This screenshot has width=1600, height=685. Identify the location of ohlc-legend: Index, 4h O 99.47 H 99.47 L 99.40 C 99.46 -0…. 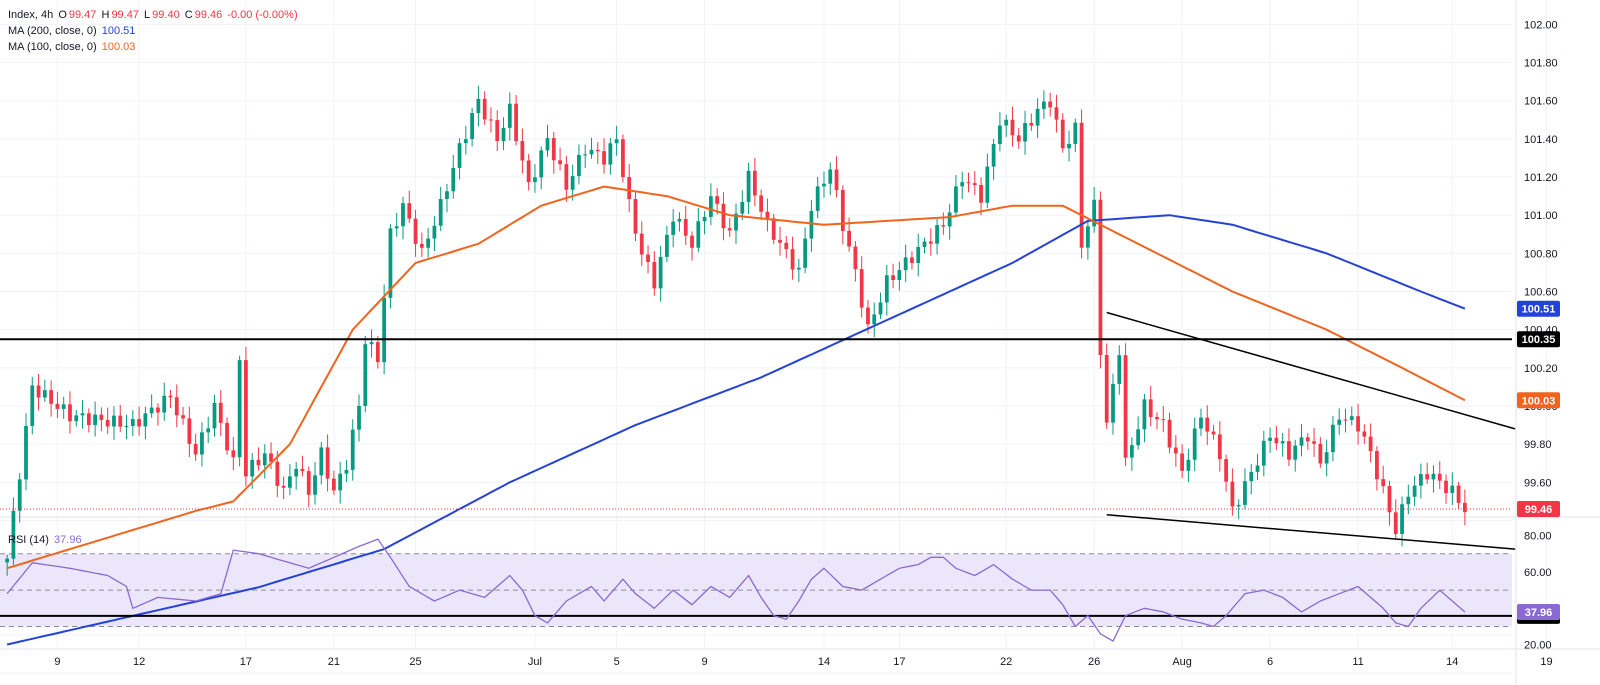
(154, 15).